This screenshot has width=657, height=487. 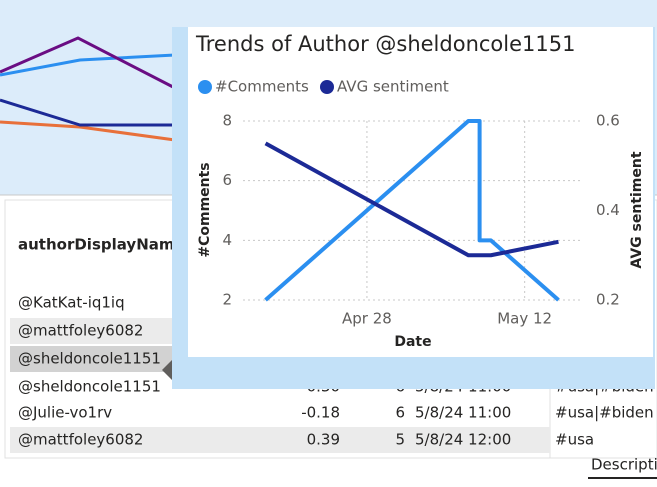 I want to click on y2-tick-label: 0.4, so click(x=608, y=210).